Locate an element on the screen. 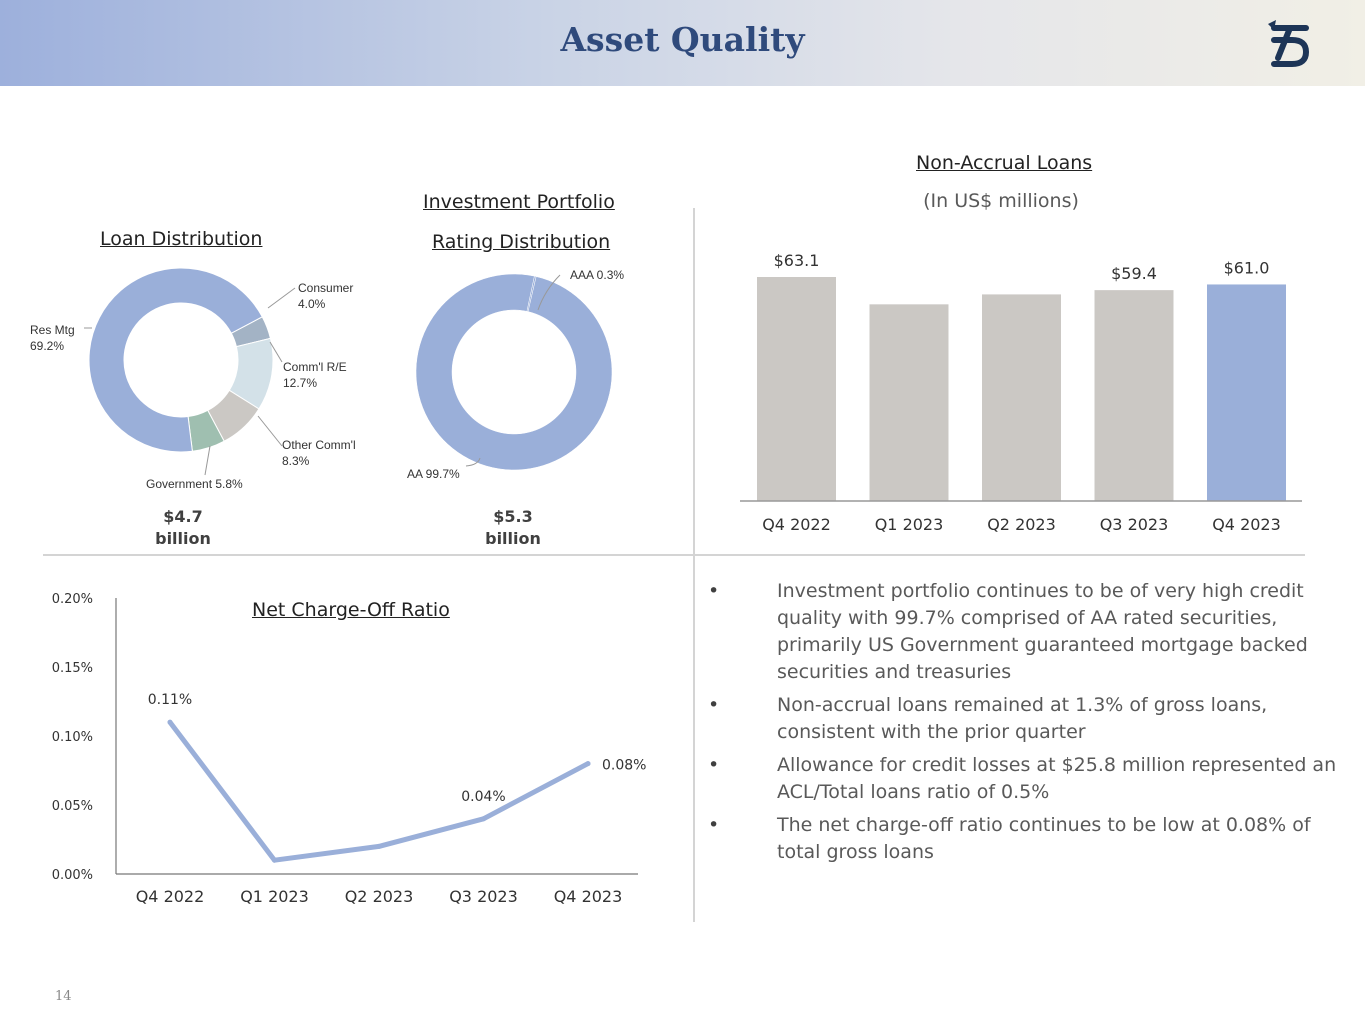  data-label: 0.08% is located at coordinates (624, 766).